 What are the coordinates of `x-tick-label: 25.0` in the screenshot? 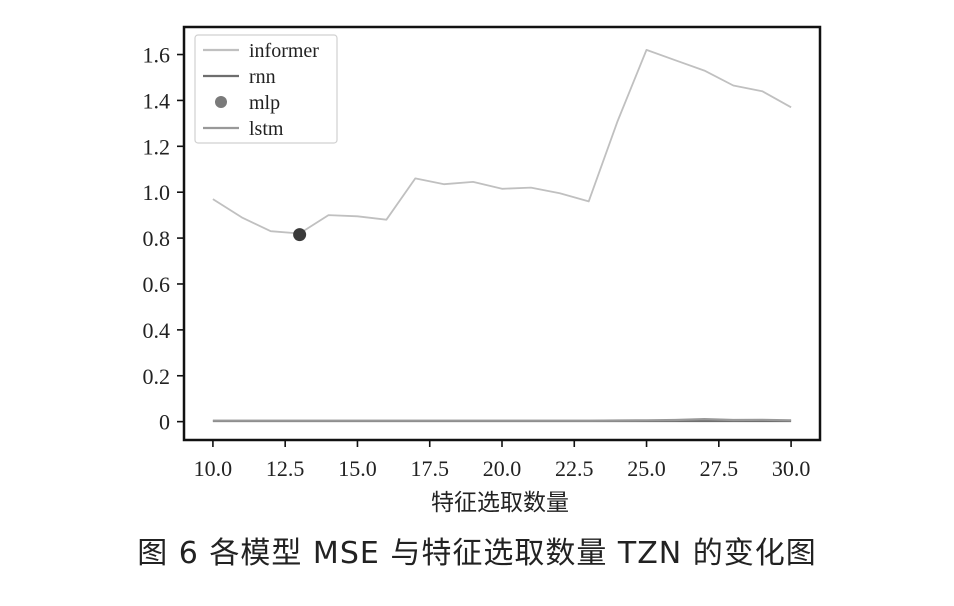 It's located at (646, 468).